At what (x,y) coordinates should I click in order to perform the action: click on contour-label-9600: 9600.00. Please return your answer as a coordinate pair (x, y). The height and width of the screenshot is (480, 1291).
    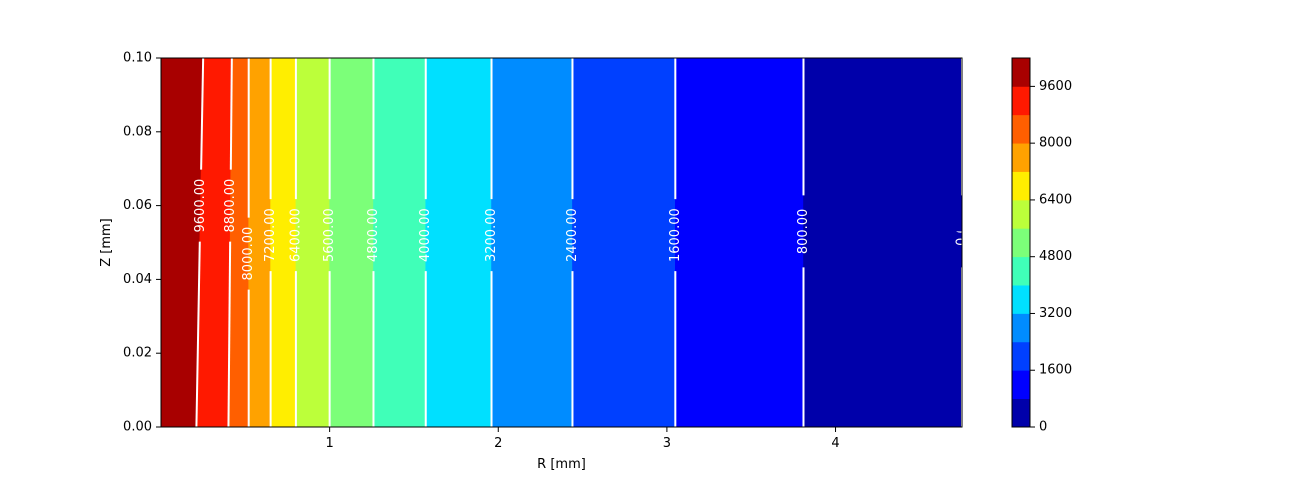
    Looking at the image, I should click on (200, 206).